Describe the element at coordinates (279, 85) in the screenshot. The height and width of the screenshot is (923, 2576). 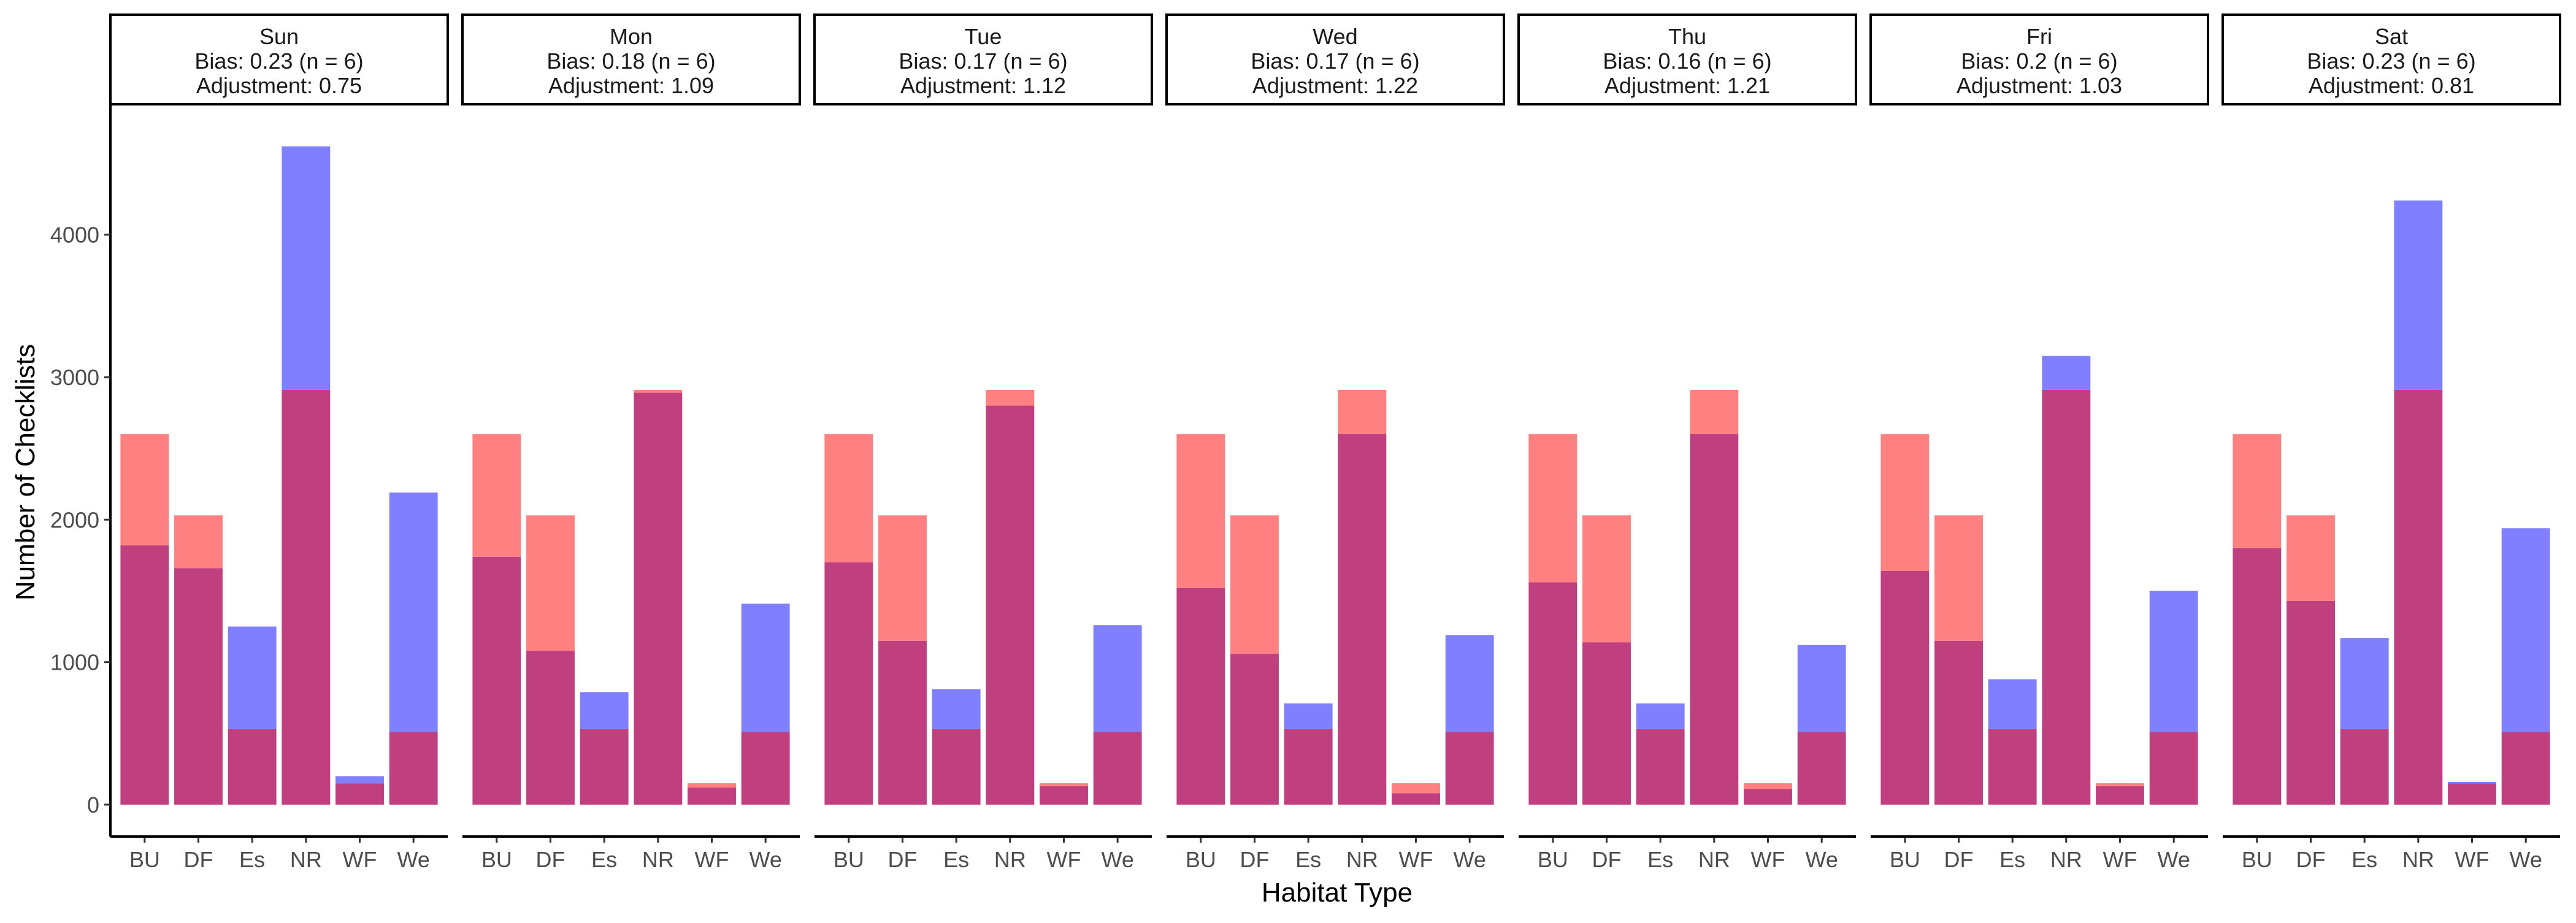
I see `facet-adjustment-label: Adjustment: 0.75` at that location.